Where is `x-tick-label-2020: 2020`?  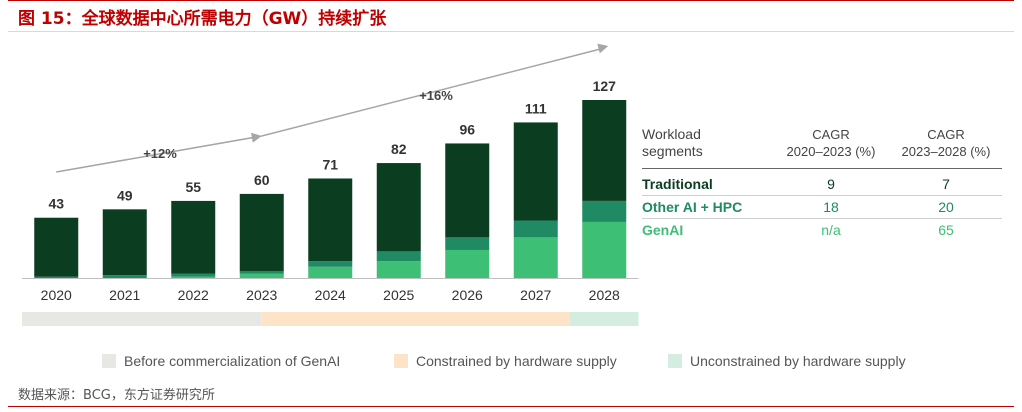 x-tick-label-2020: 2020 is located at coordinates (56, 295).